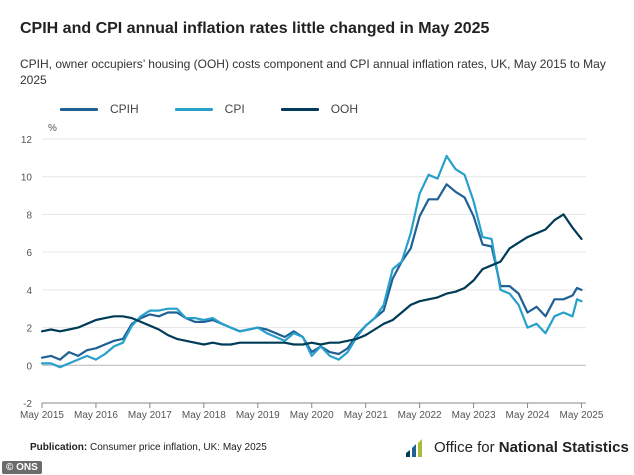 This screenshot has height=475, width=634. Describe the element at coordinates (79, 109) in the screenshot. I see `legend-swatch-cpih` at that location.